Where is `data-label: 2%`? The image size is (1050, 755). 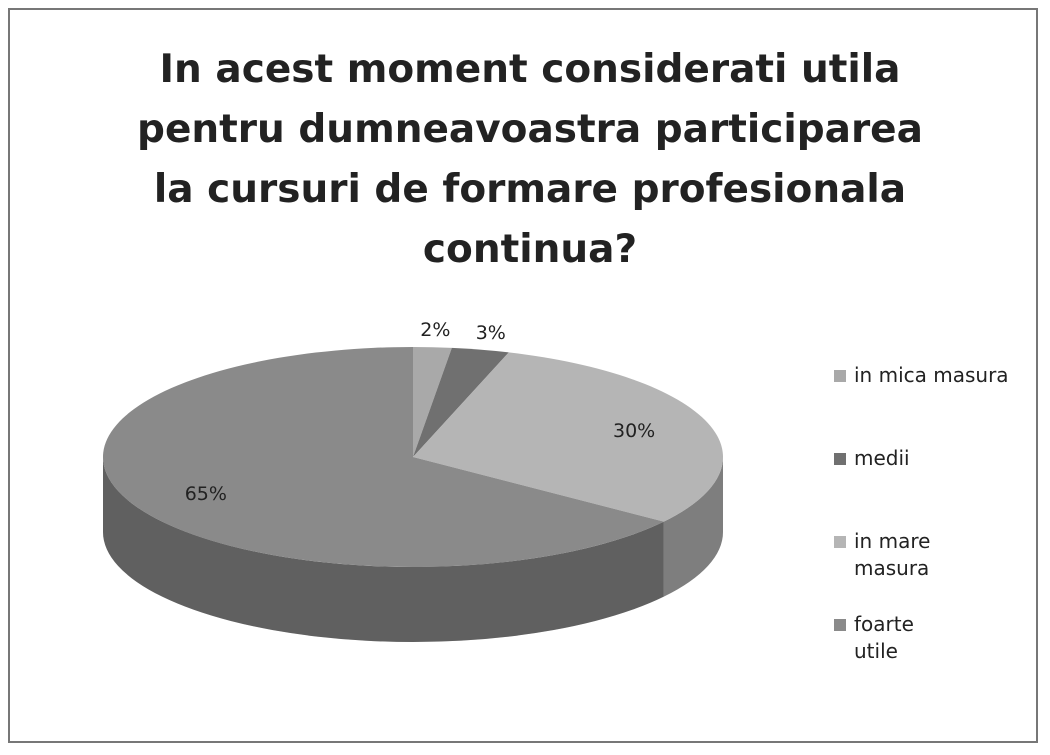
data-label: 2% is located at coordinates (435, 330).